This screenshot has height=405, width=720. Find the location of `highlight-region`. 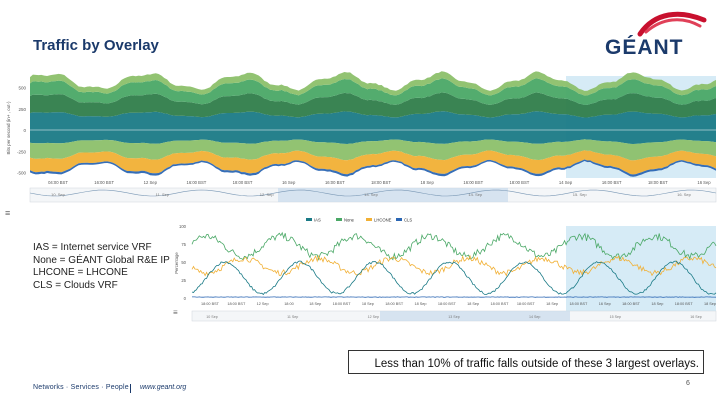

highlight-region is located at coordinates (641, 272).